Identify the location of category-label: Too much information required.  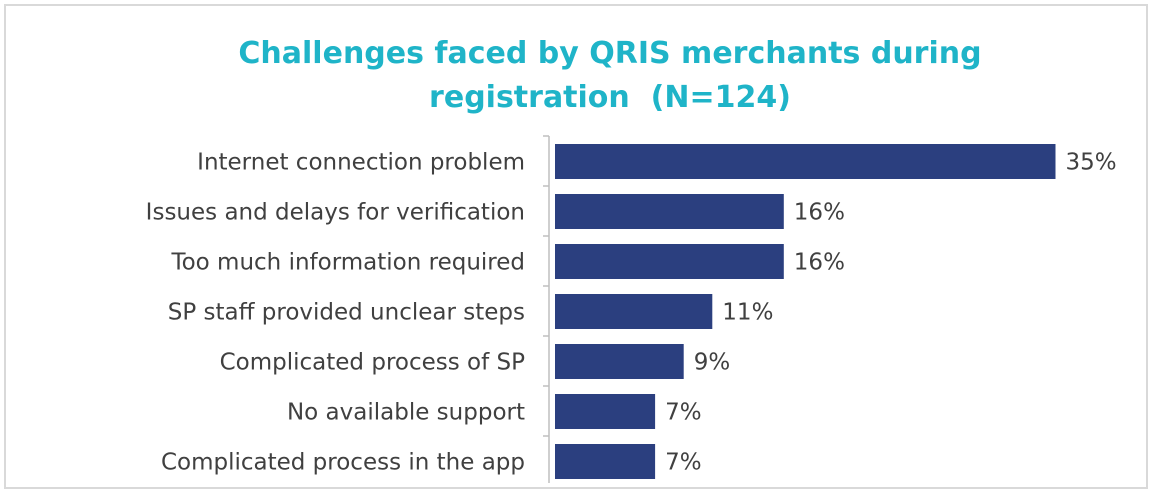
(347, 263).